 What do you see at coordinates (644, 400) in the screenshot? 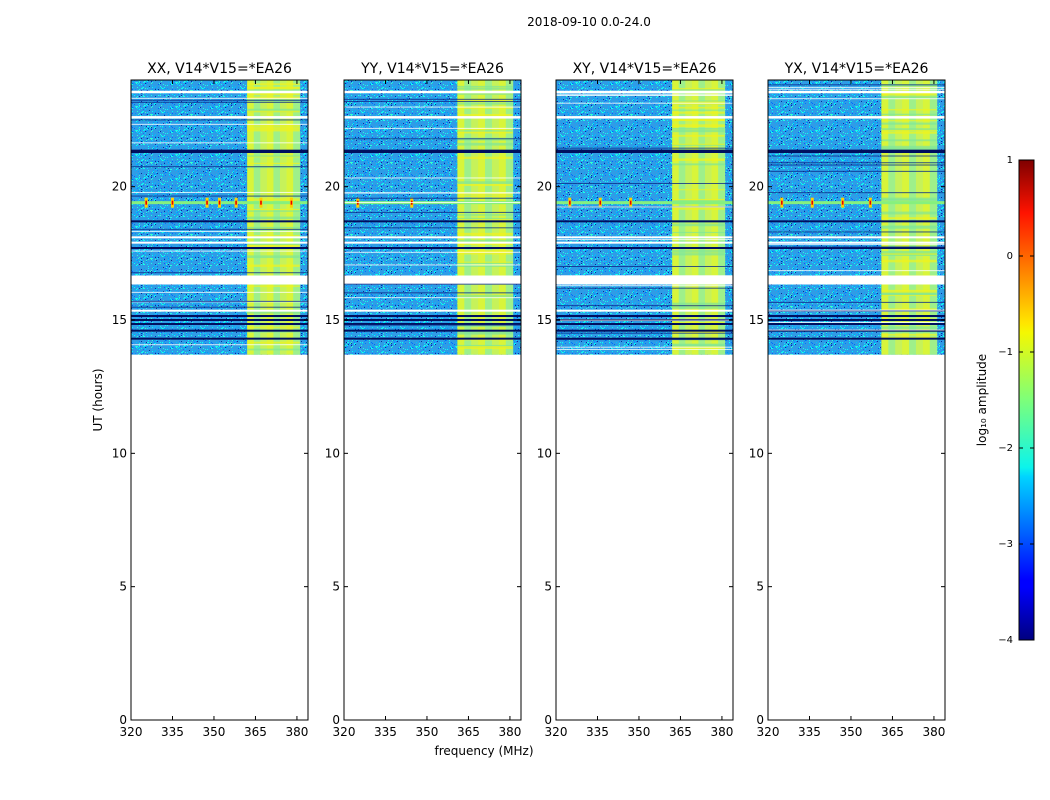
I see `panel-frame` at bounding box center [644, 400].